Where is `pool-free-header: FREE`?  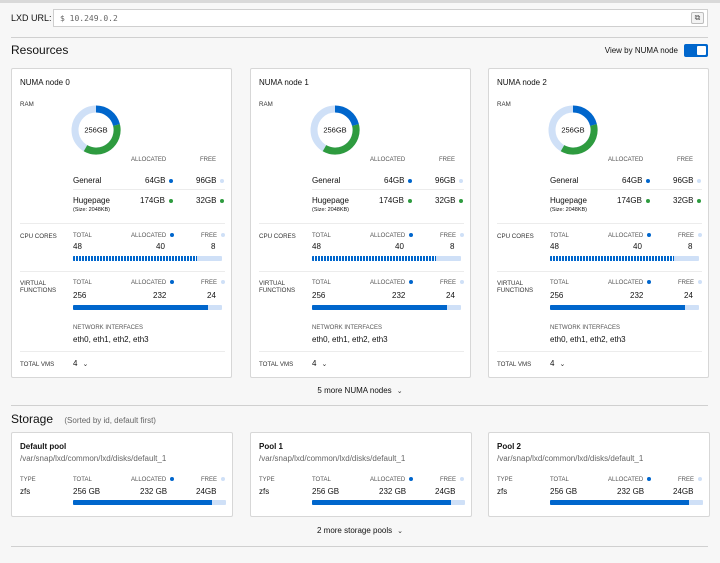
pool-free-header: FREE is located at coordinates (213, 480).